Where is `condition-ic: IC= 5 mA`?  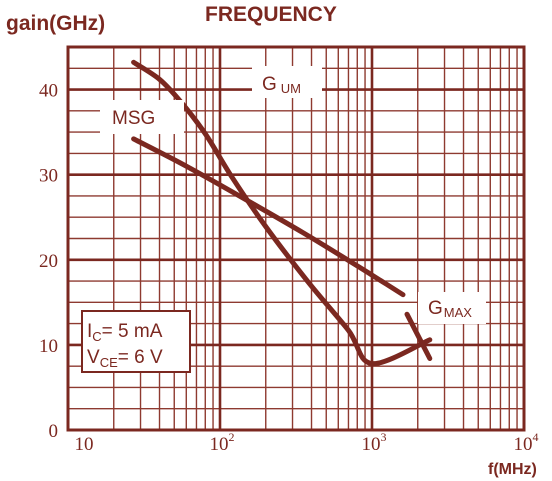 condition-ic: IC= 5 mA is located at coordinates (125, 332).